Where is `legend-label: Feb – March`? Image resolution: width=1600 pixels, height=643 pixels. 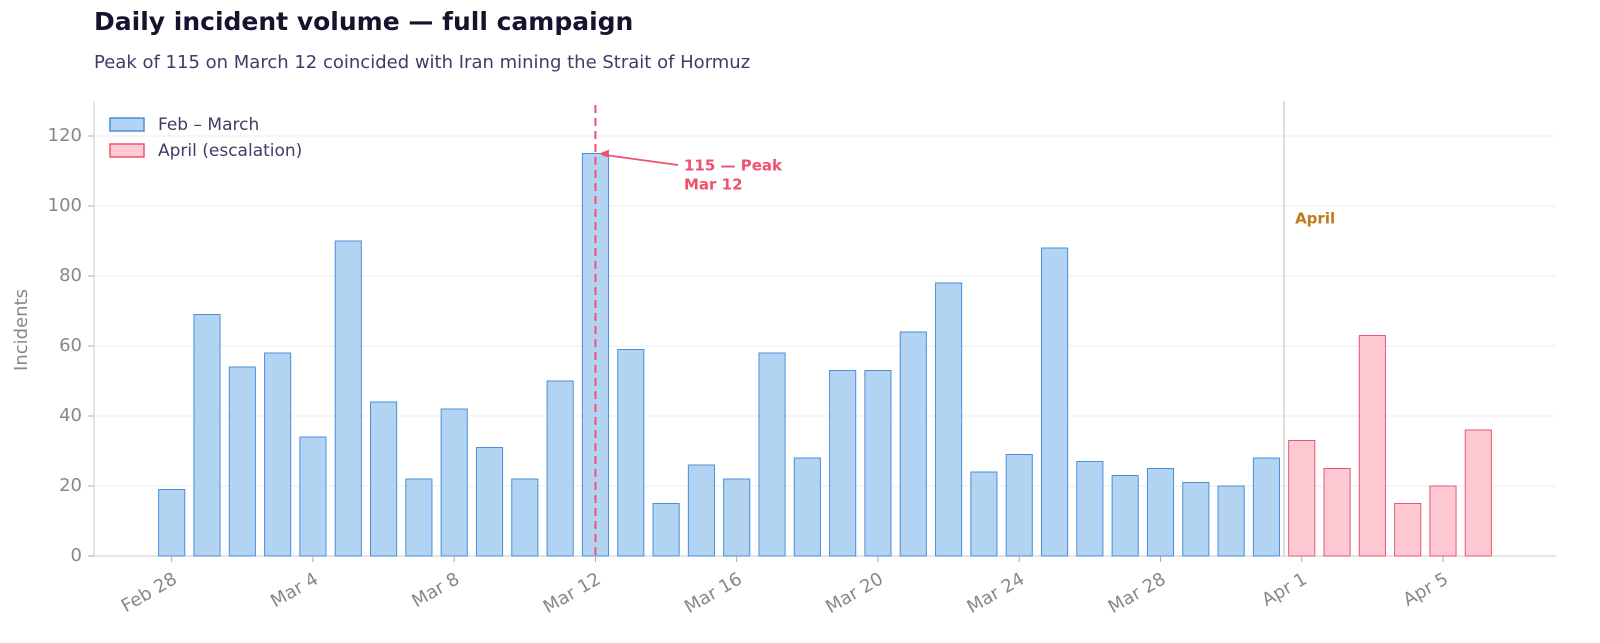
legend-label: Feb – March is located at coordinates (208, 125).